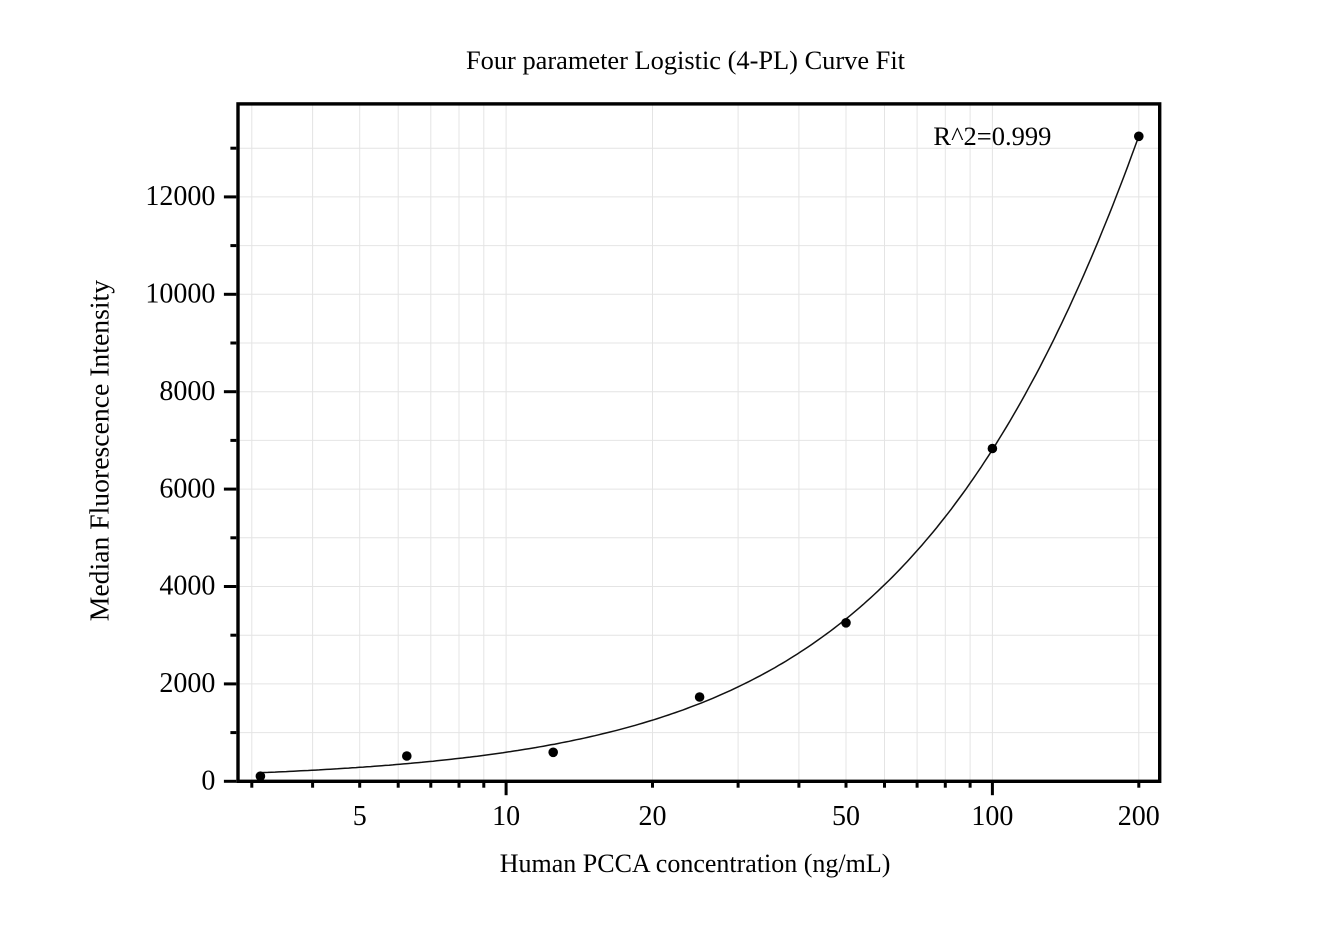 Image resolution: width=1340 pixels, height=934 pixels. I want to click on svg-text: 100, so click(992, 816).